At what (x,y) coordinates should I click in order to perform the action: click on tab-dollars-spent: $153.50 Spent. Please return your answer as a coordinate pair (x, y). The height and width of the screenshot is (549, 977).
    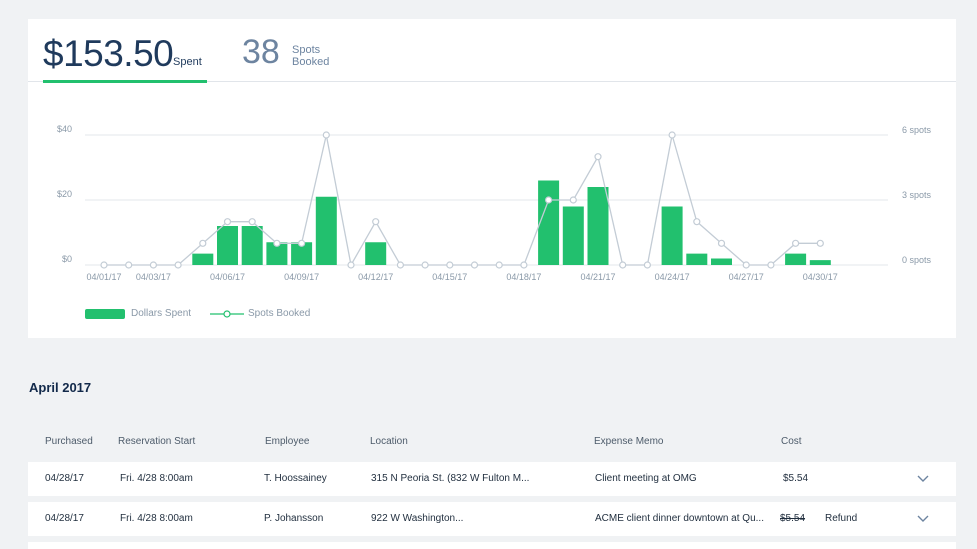
    Looking at the image, I should click on (125, 58).